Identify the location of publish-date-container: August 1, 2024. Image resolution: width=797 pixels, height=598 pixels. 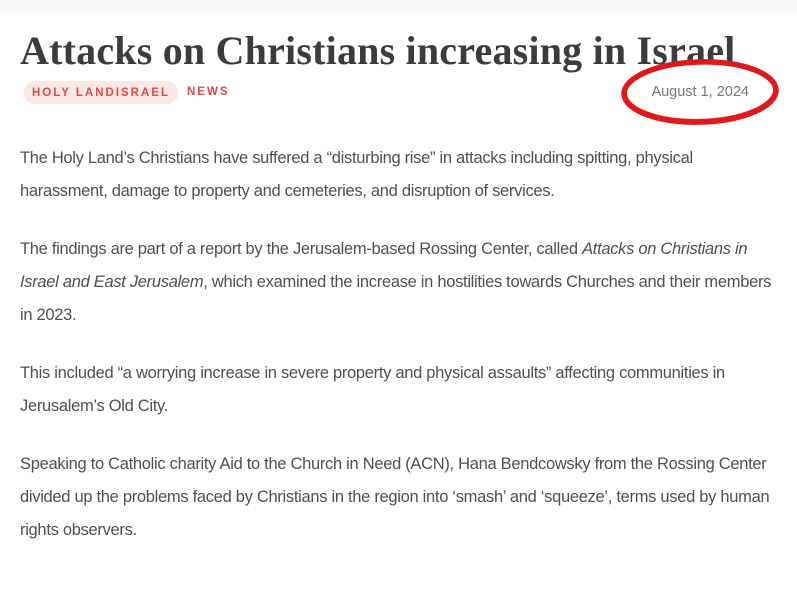
(700, 92).